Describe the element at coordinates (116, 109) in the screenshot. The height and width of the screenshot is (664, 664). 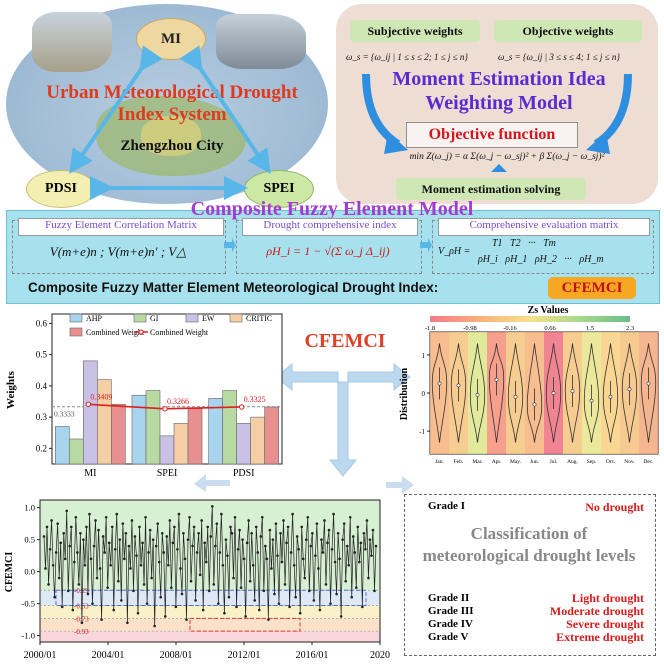
I see `arrow-mi-pdsi` at that location.